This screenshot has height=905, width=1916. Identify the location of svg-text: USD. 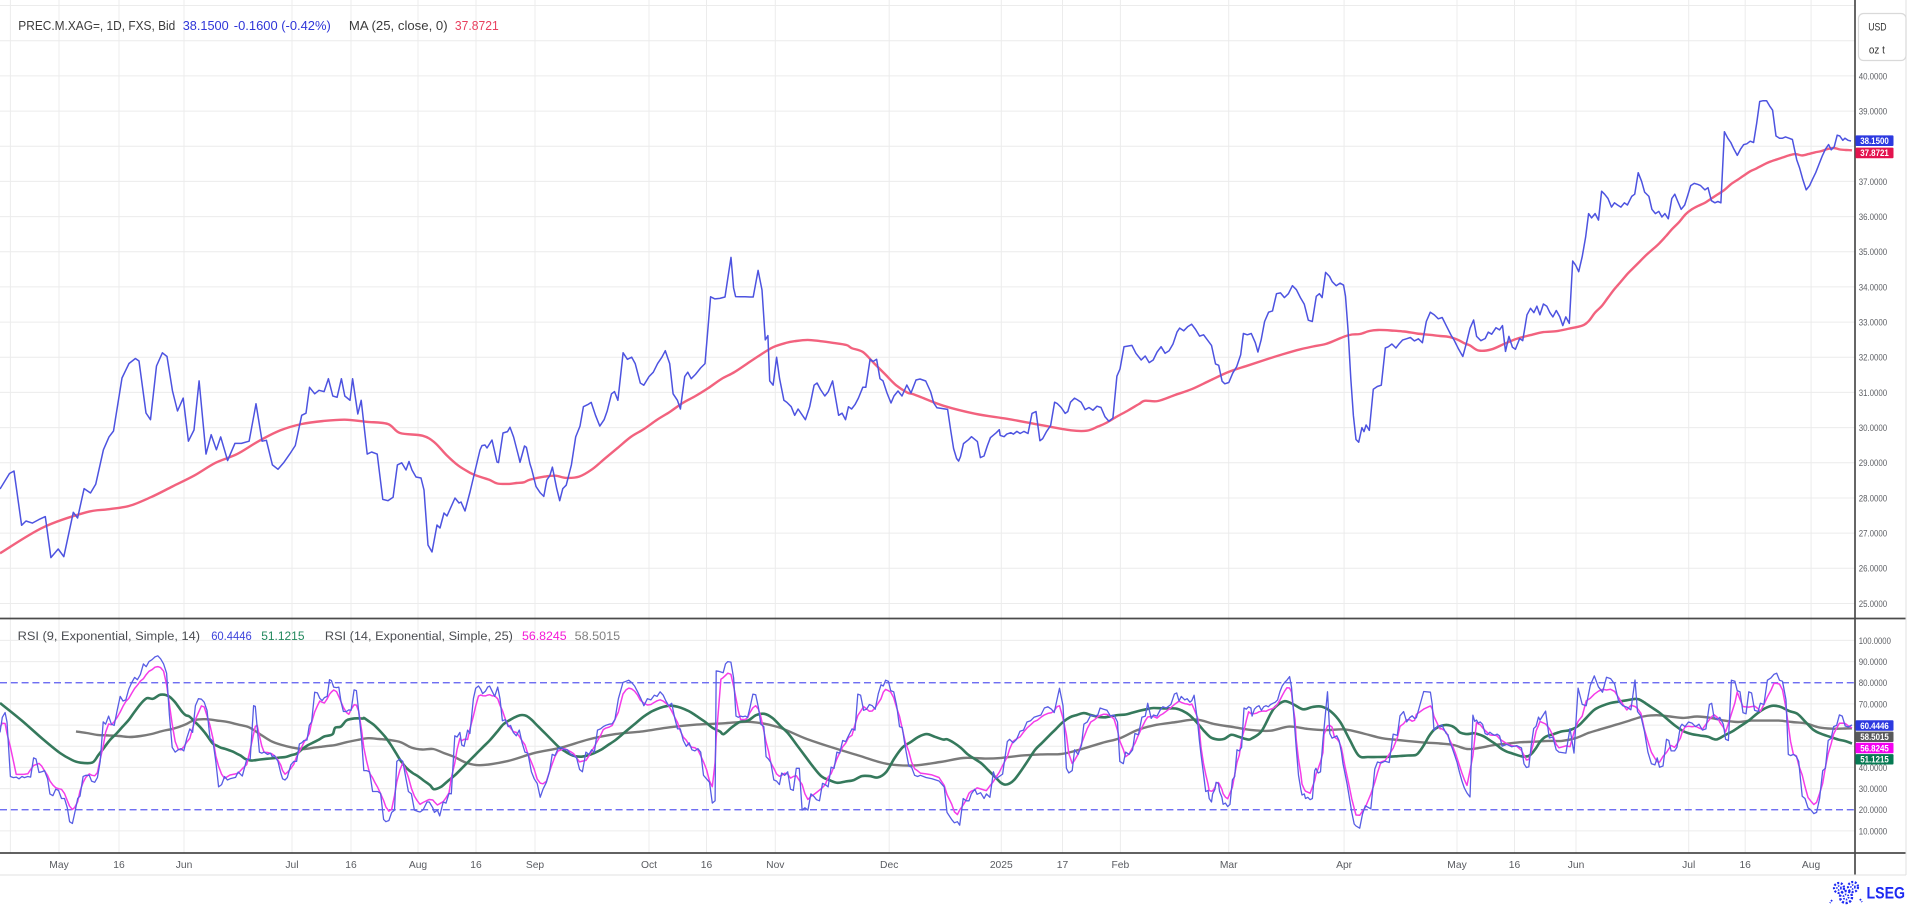
(1877, 28).